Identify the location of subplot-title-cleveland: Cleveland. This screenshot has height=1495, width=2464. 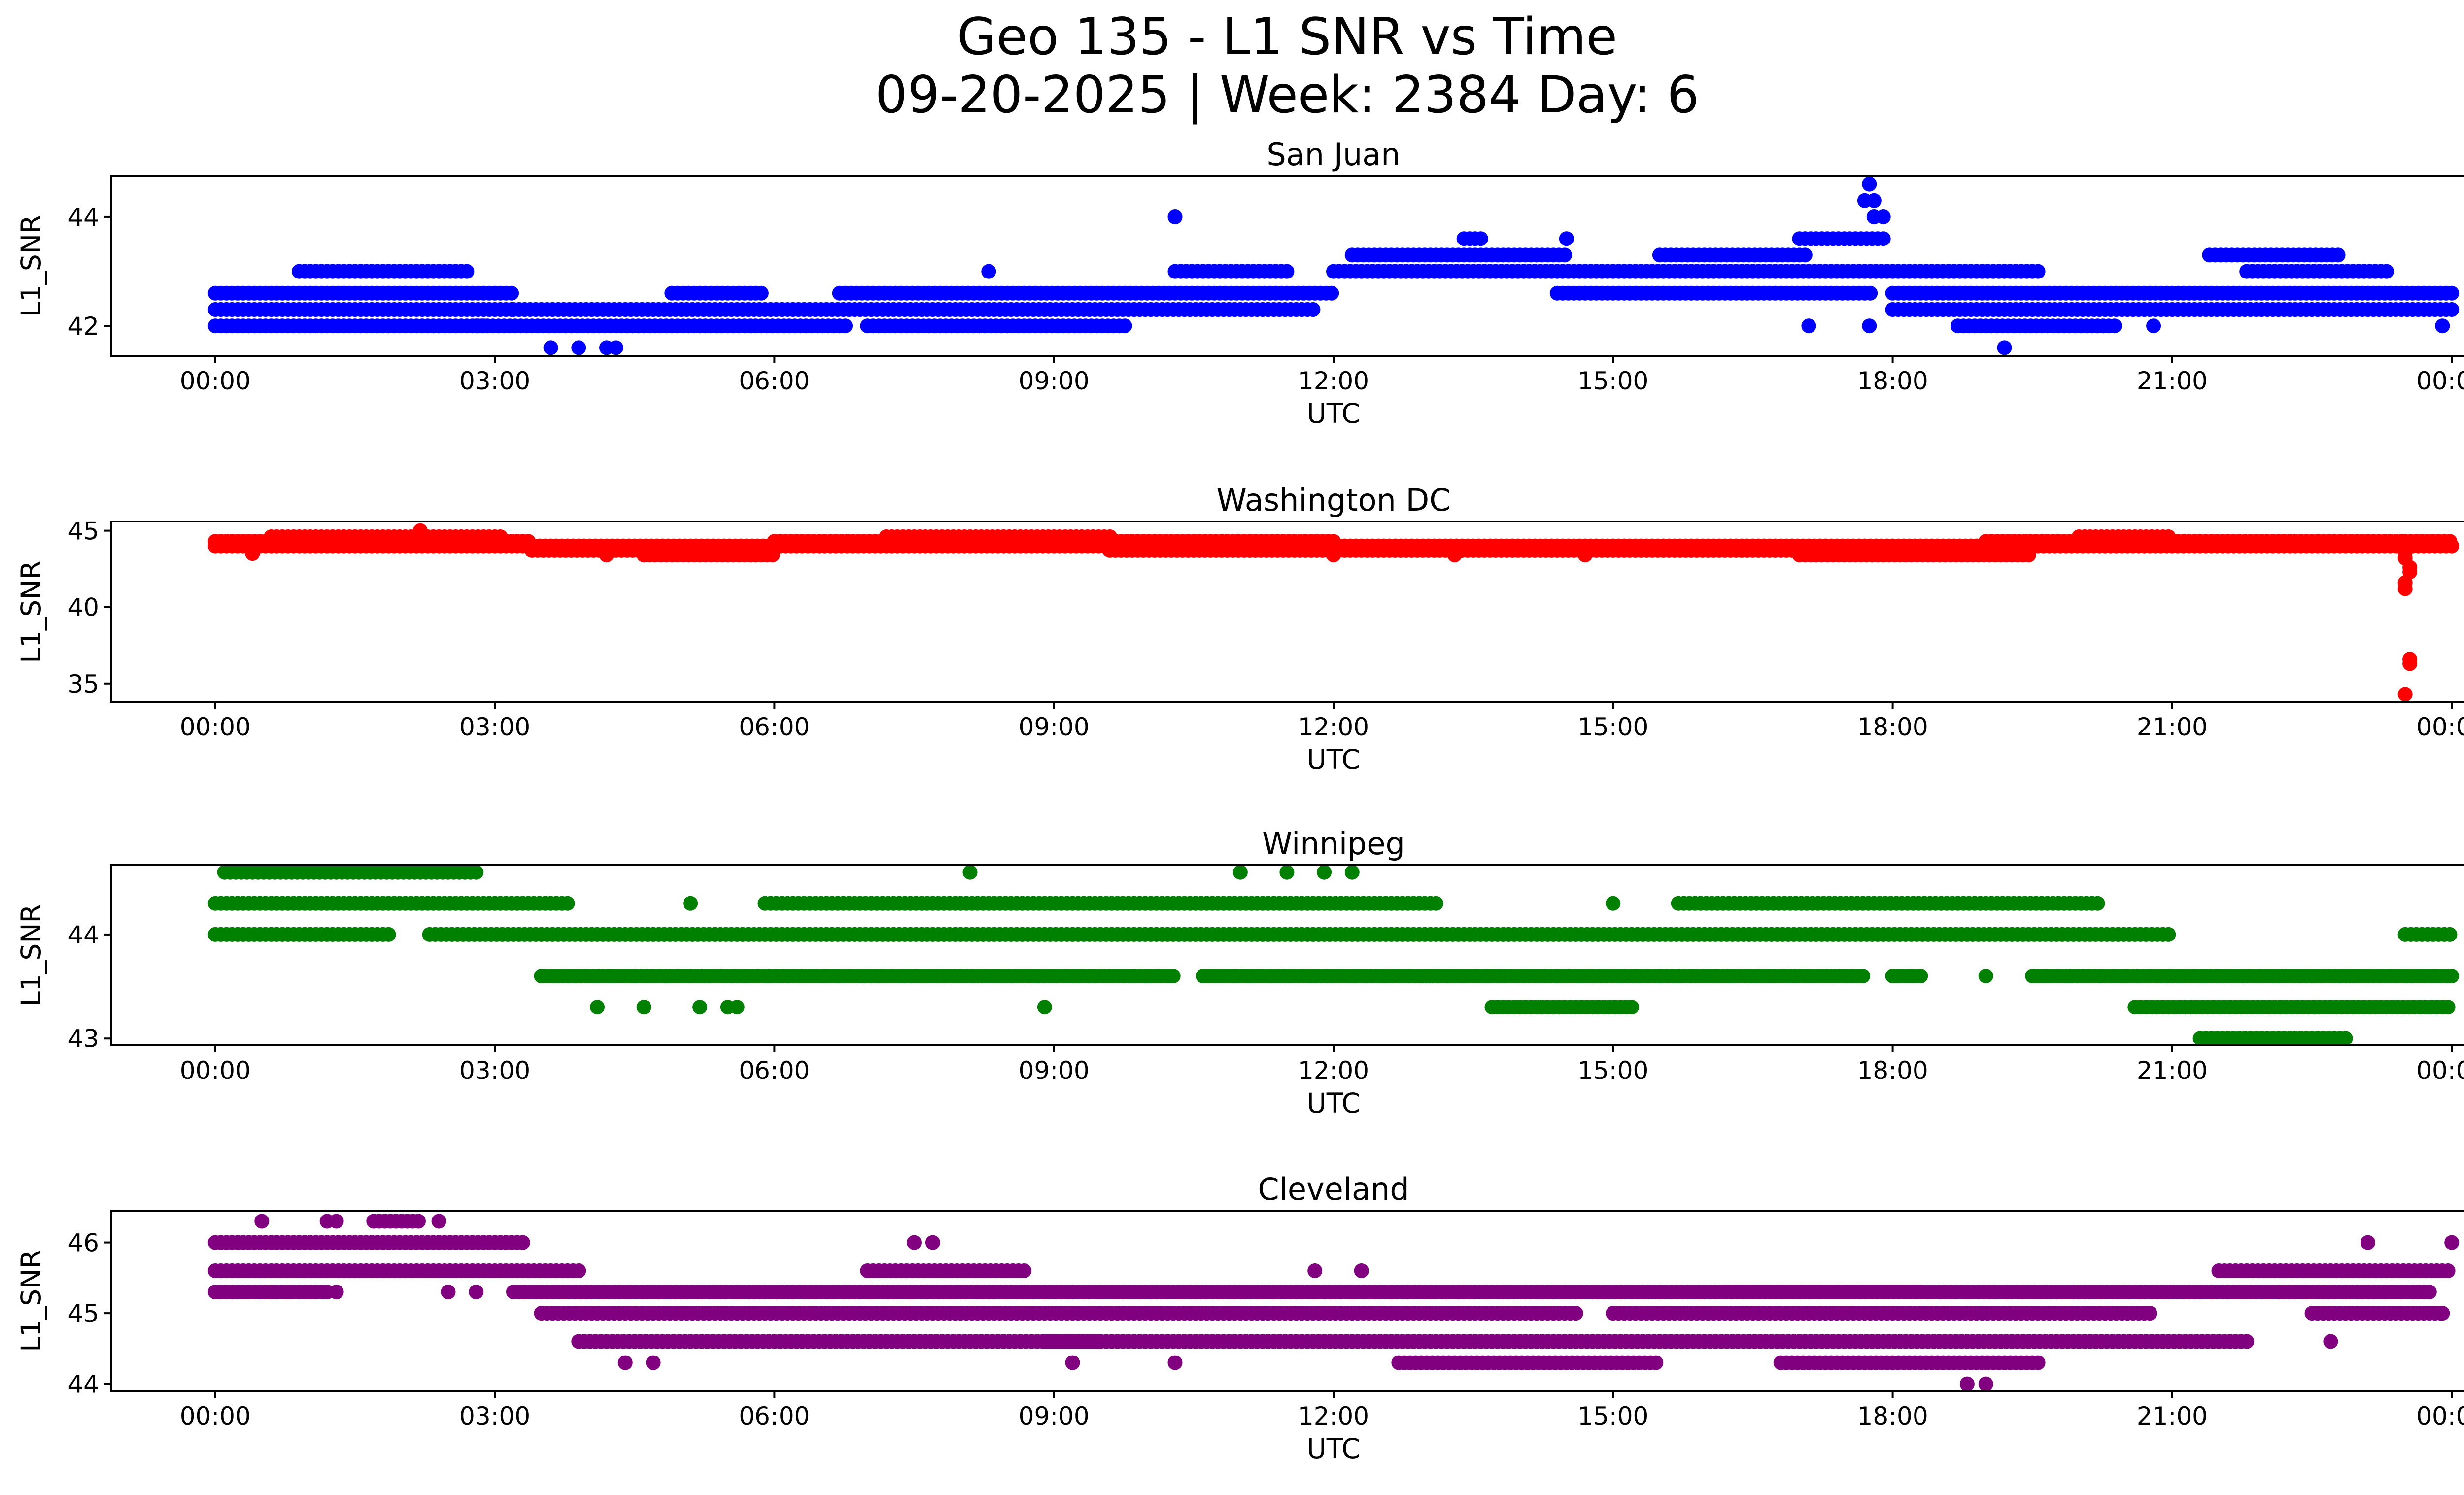
(1333, 1189).